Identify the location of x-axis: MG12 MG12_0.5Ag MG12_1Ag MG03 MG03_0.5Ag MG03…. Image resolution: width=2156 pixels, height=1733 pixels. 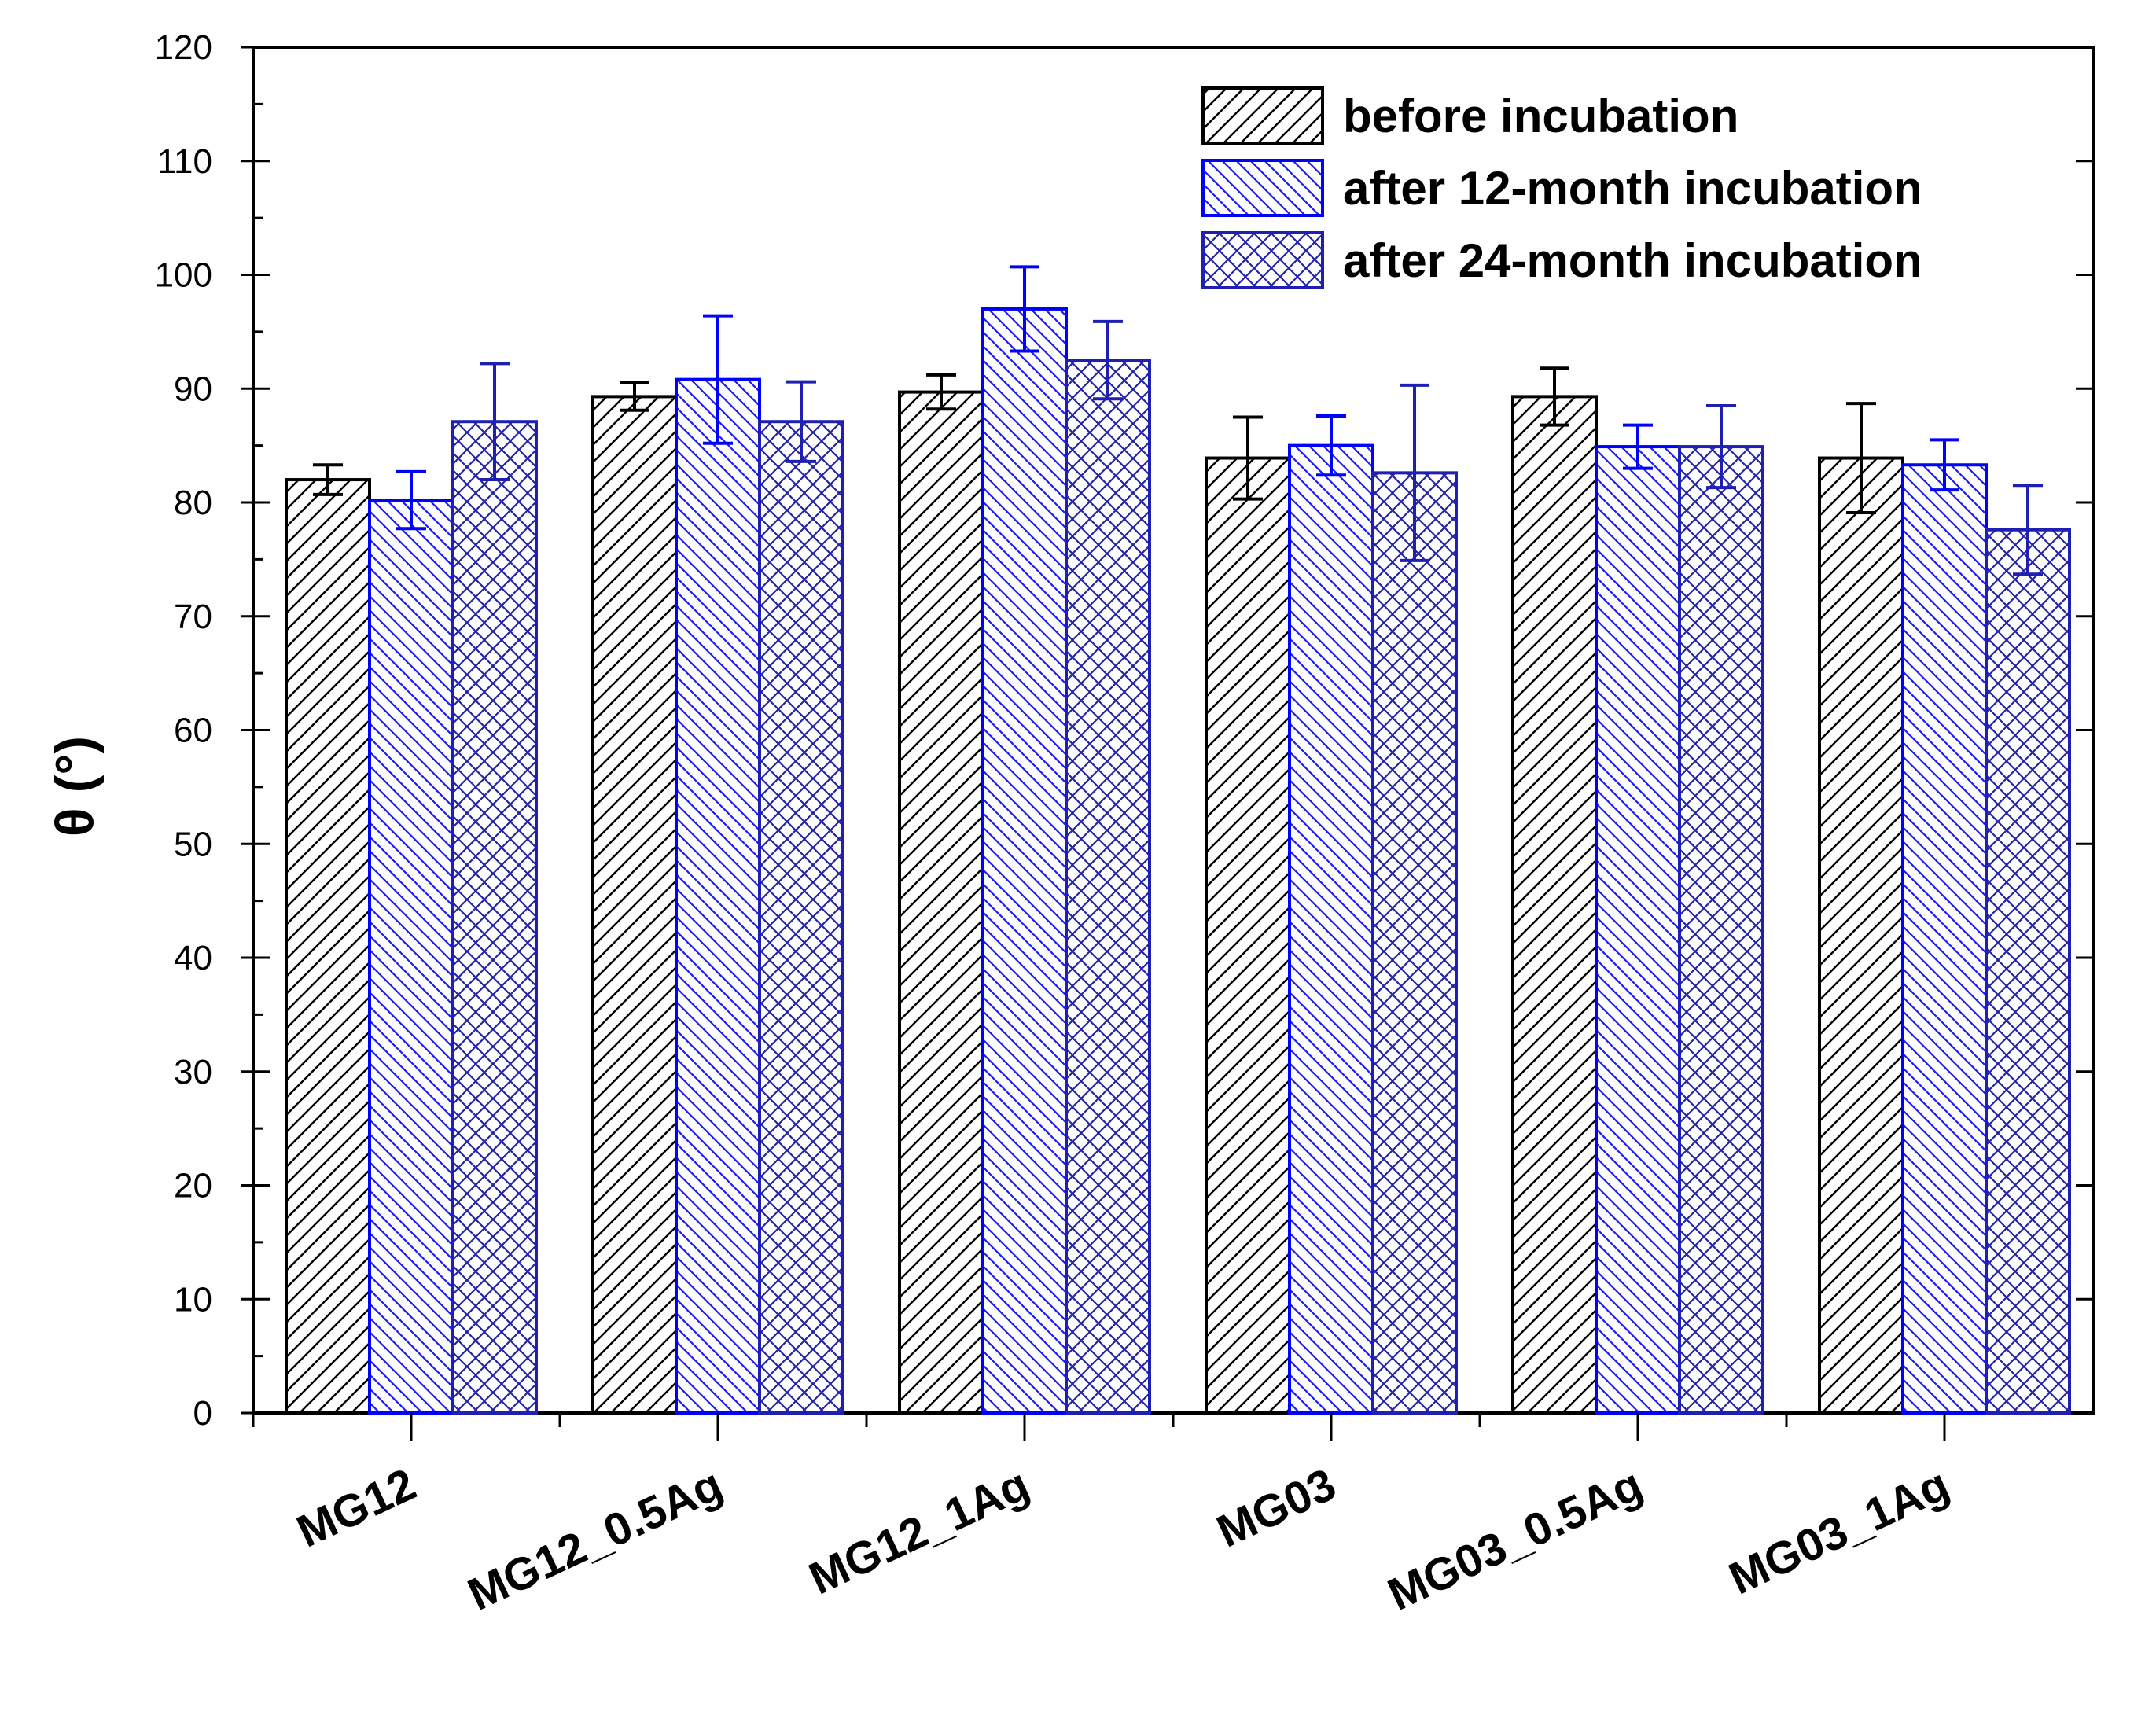
(1104, 1517).